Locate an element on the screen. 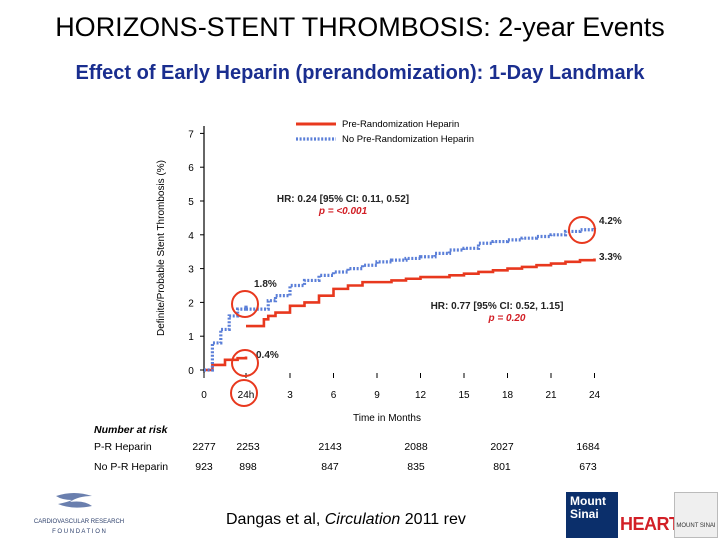 Image resolution: width=720 pixels, height=540 pixels. highlight-circle-24h is located at coordinates (245, 304).